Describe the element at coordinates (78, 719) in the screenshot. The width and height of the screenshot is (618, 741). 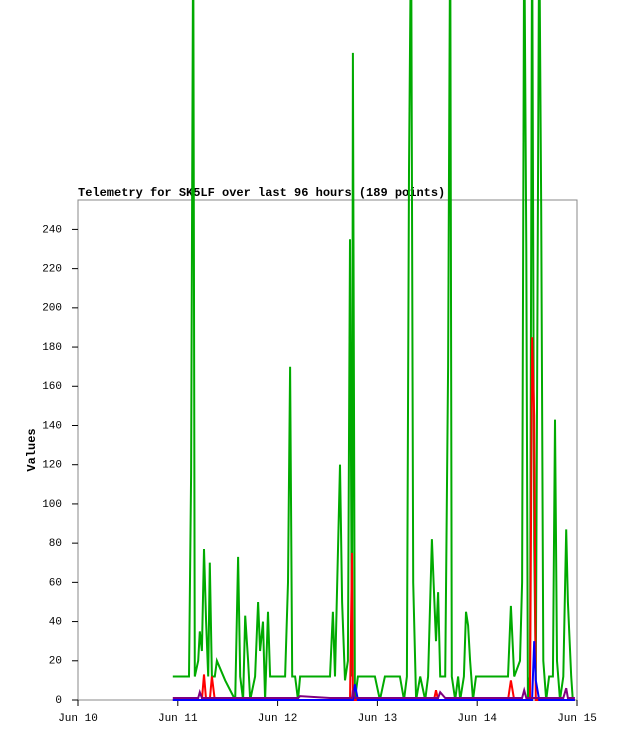
I see `x-tick-label: Jun 10` at that location.